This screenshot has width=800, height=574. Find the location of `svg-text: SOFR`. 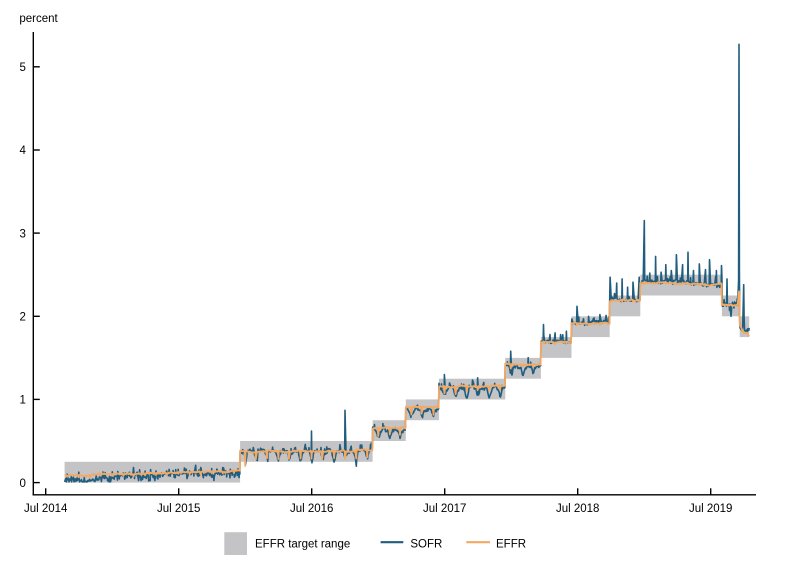

svg-text: SOFR is located at coordinates (426, 545).